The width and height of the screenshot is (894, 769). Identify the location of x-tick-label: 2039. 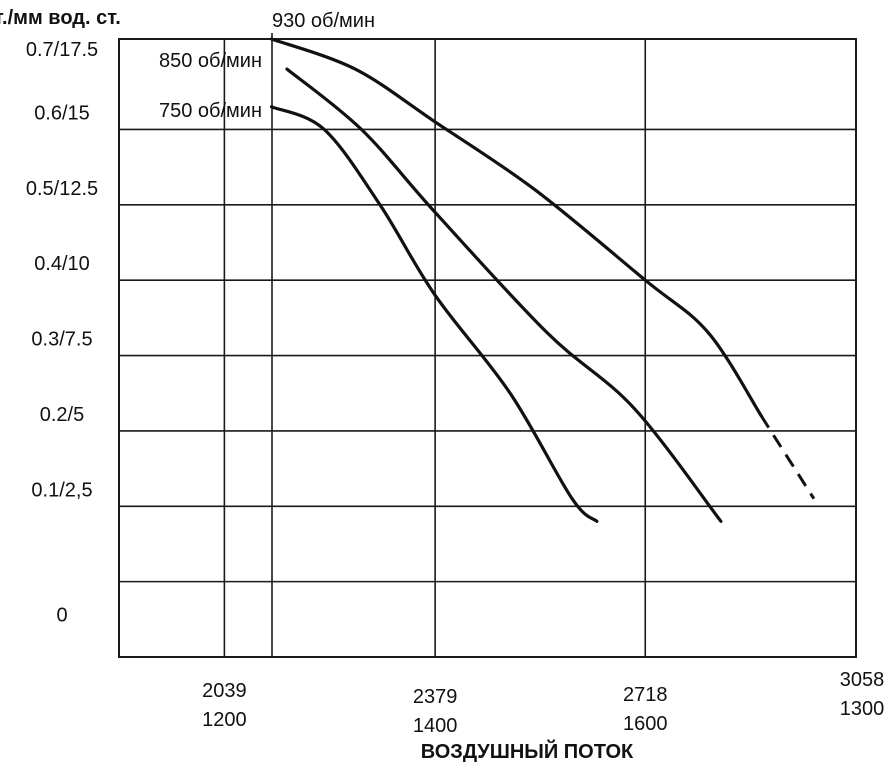
(224, 691).